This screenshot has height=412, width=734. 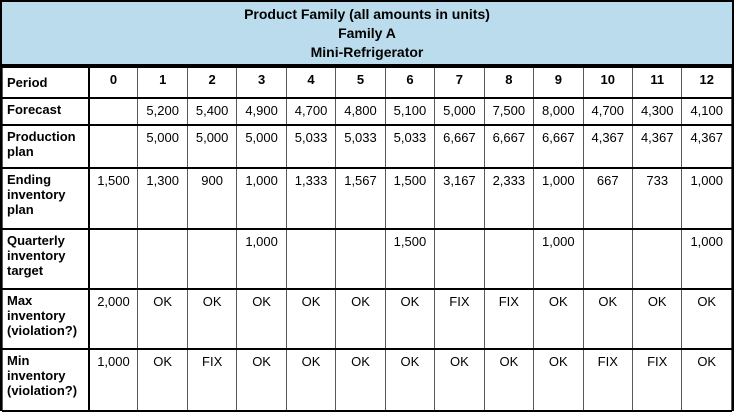 I want to click on value-cell: 2,000, so click(x=113, y=319).